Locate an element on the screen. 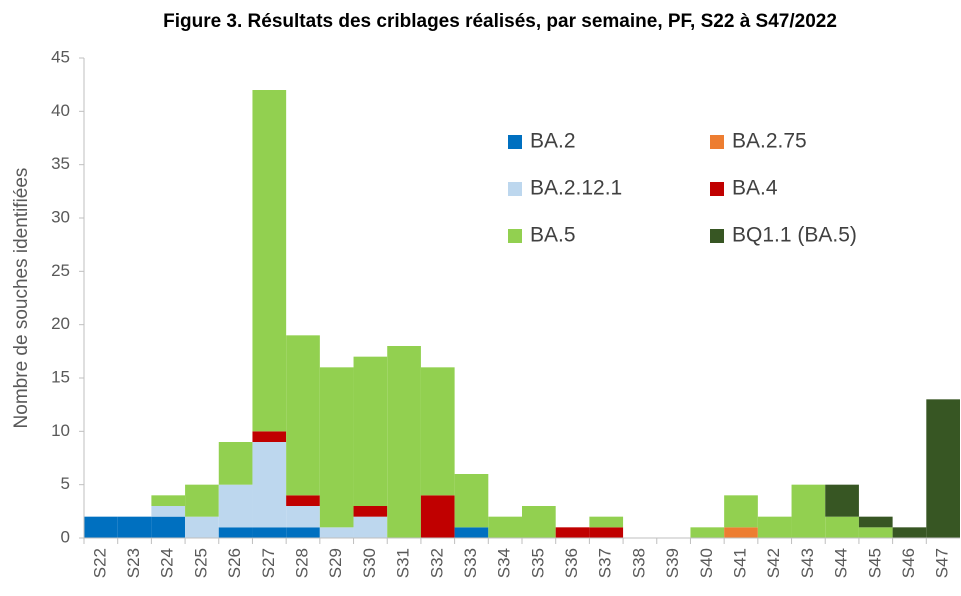  legend-label: BA.2.75 is located at coordinates (769, 141).